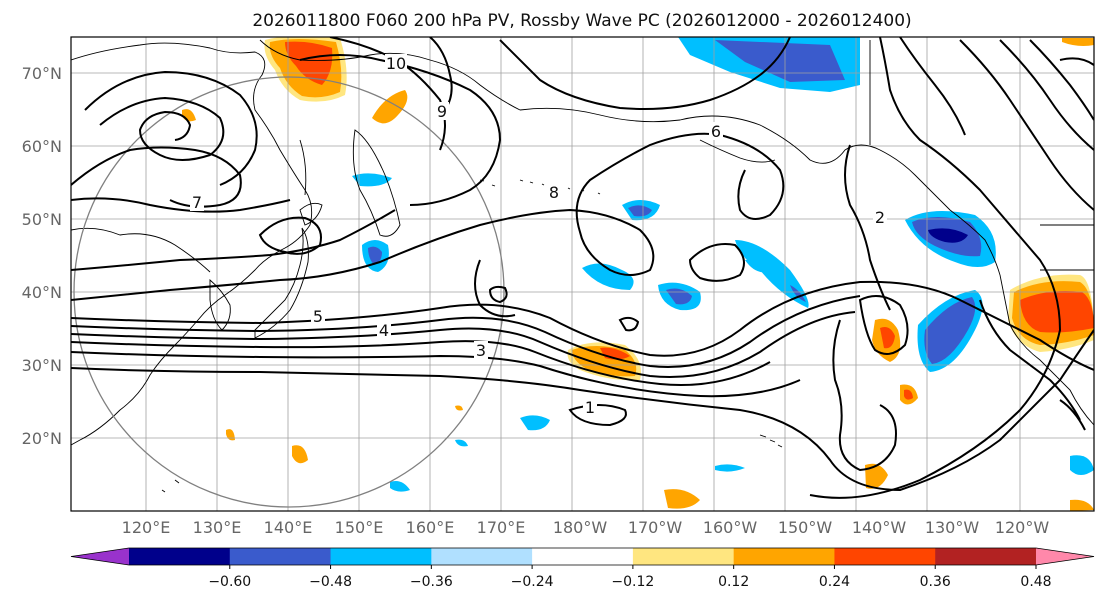 The width and height of the screenshot is (1105, 604). What do you see at coordinates (384, 330) in the screenshot?
I see `contour-label: 4` at bounding box center [384, 330].